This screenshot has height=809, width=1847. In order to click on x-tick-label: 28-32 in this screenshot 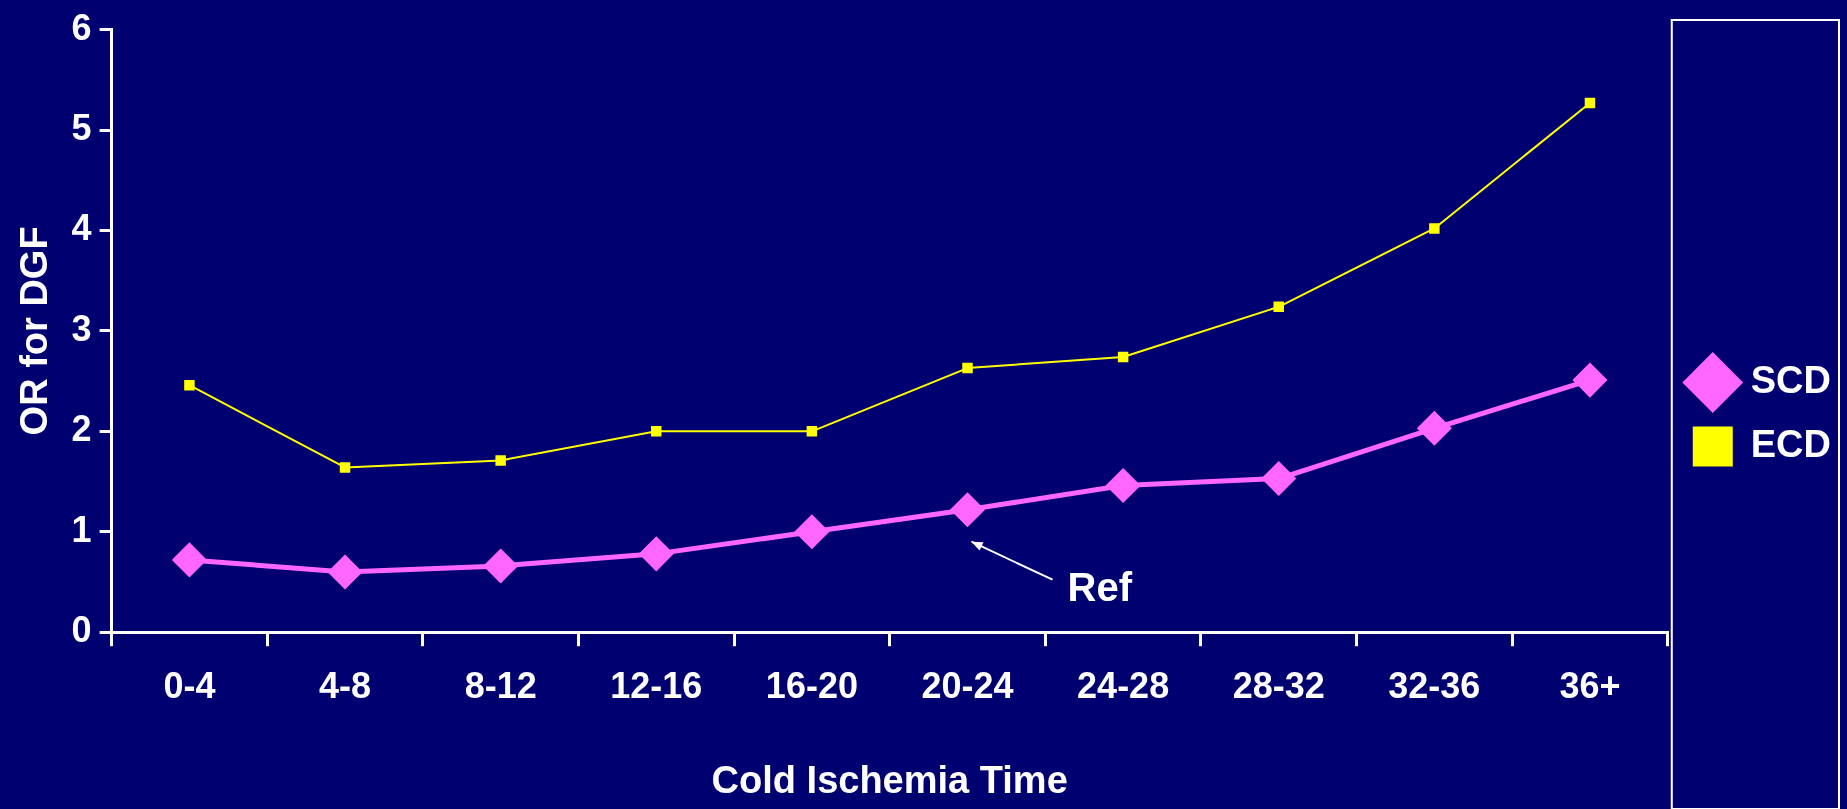, I will do `click(1278, 685)`.